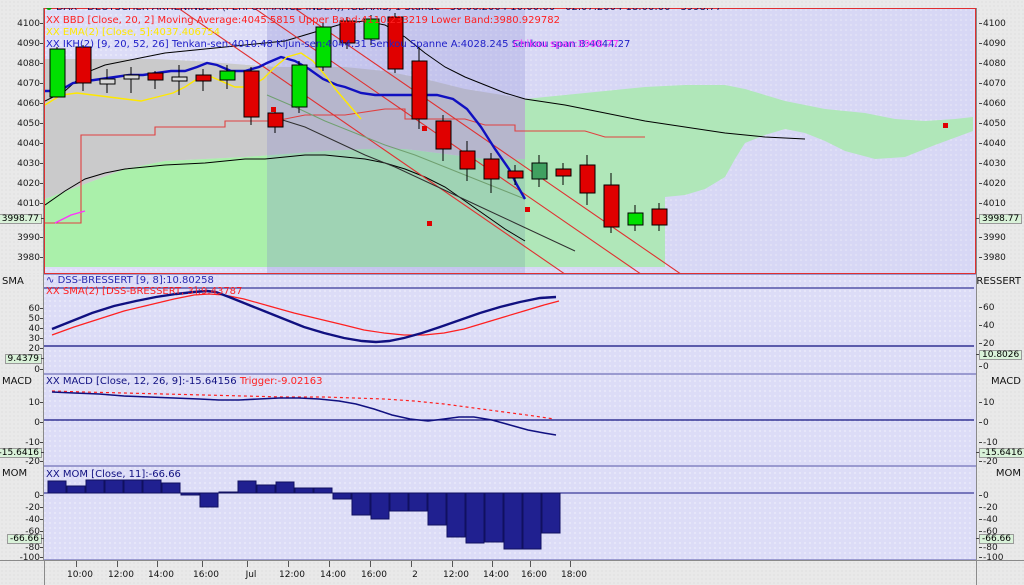 The image size is (1024, 585). I want to click on price-tick-left: 4030, so click(30, 164).